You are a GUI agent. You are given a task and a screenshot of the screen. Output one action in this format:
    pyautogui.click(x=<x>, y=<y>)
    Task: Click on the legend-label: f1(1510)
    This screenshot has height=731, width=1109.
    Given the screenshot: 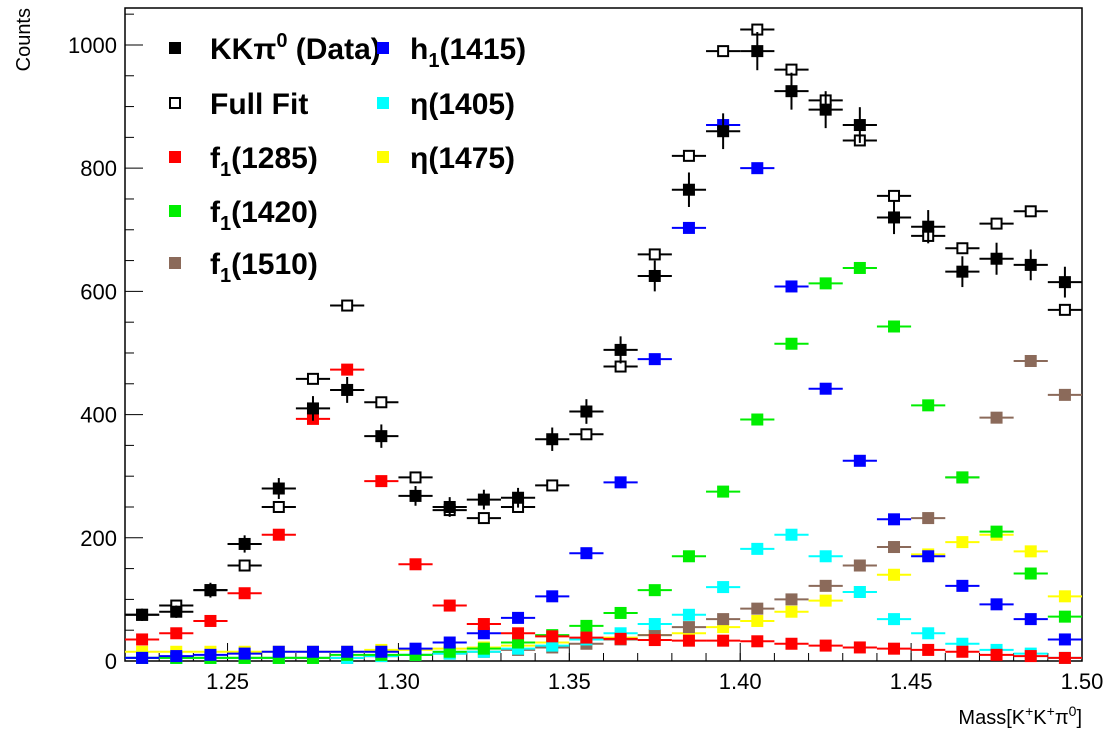 What is the action you would take?
    pyautogui.click(x=264, y=267)
    